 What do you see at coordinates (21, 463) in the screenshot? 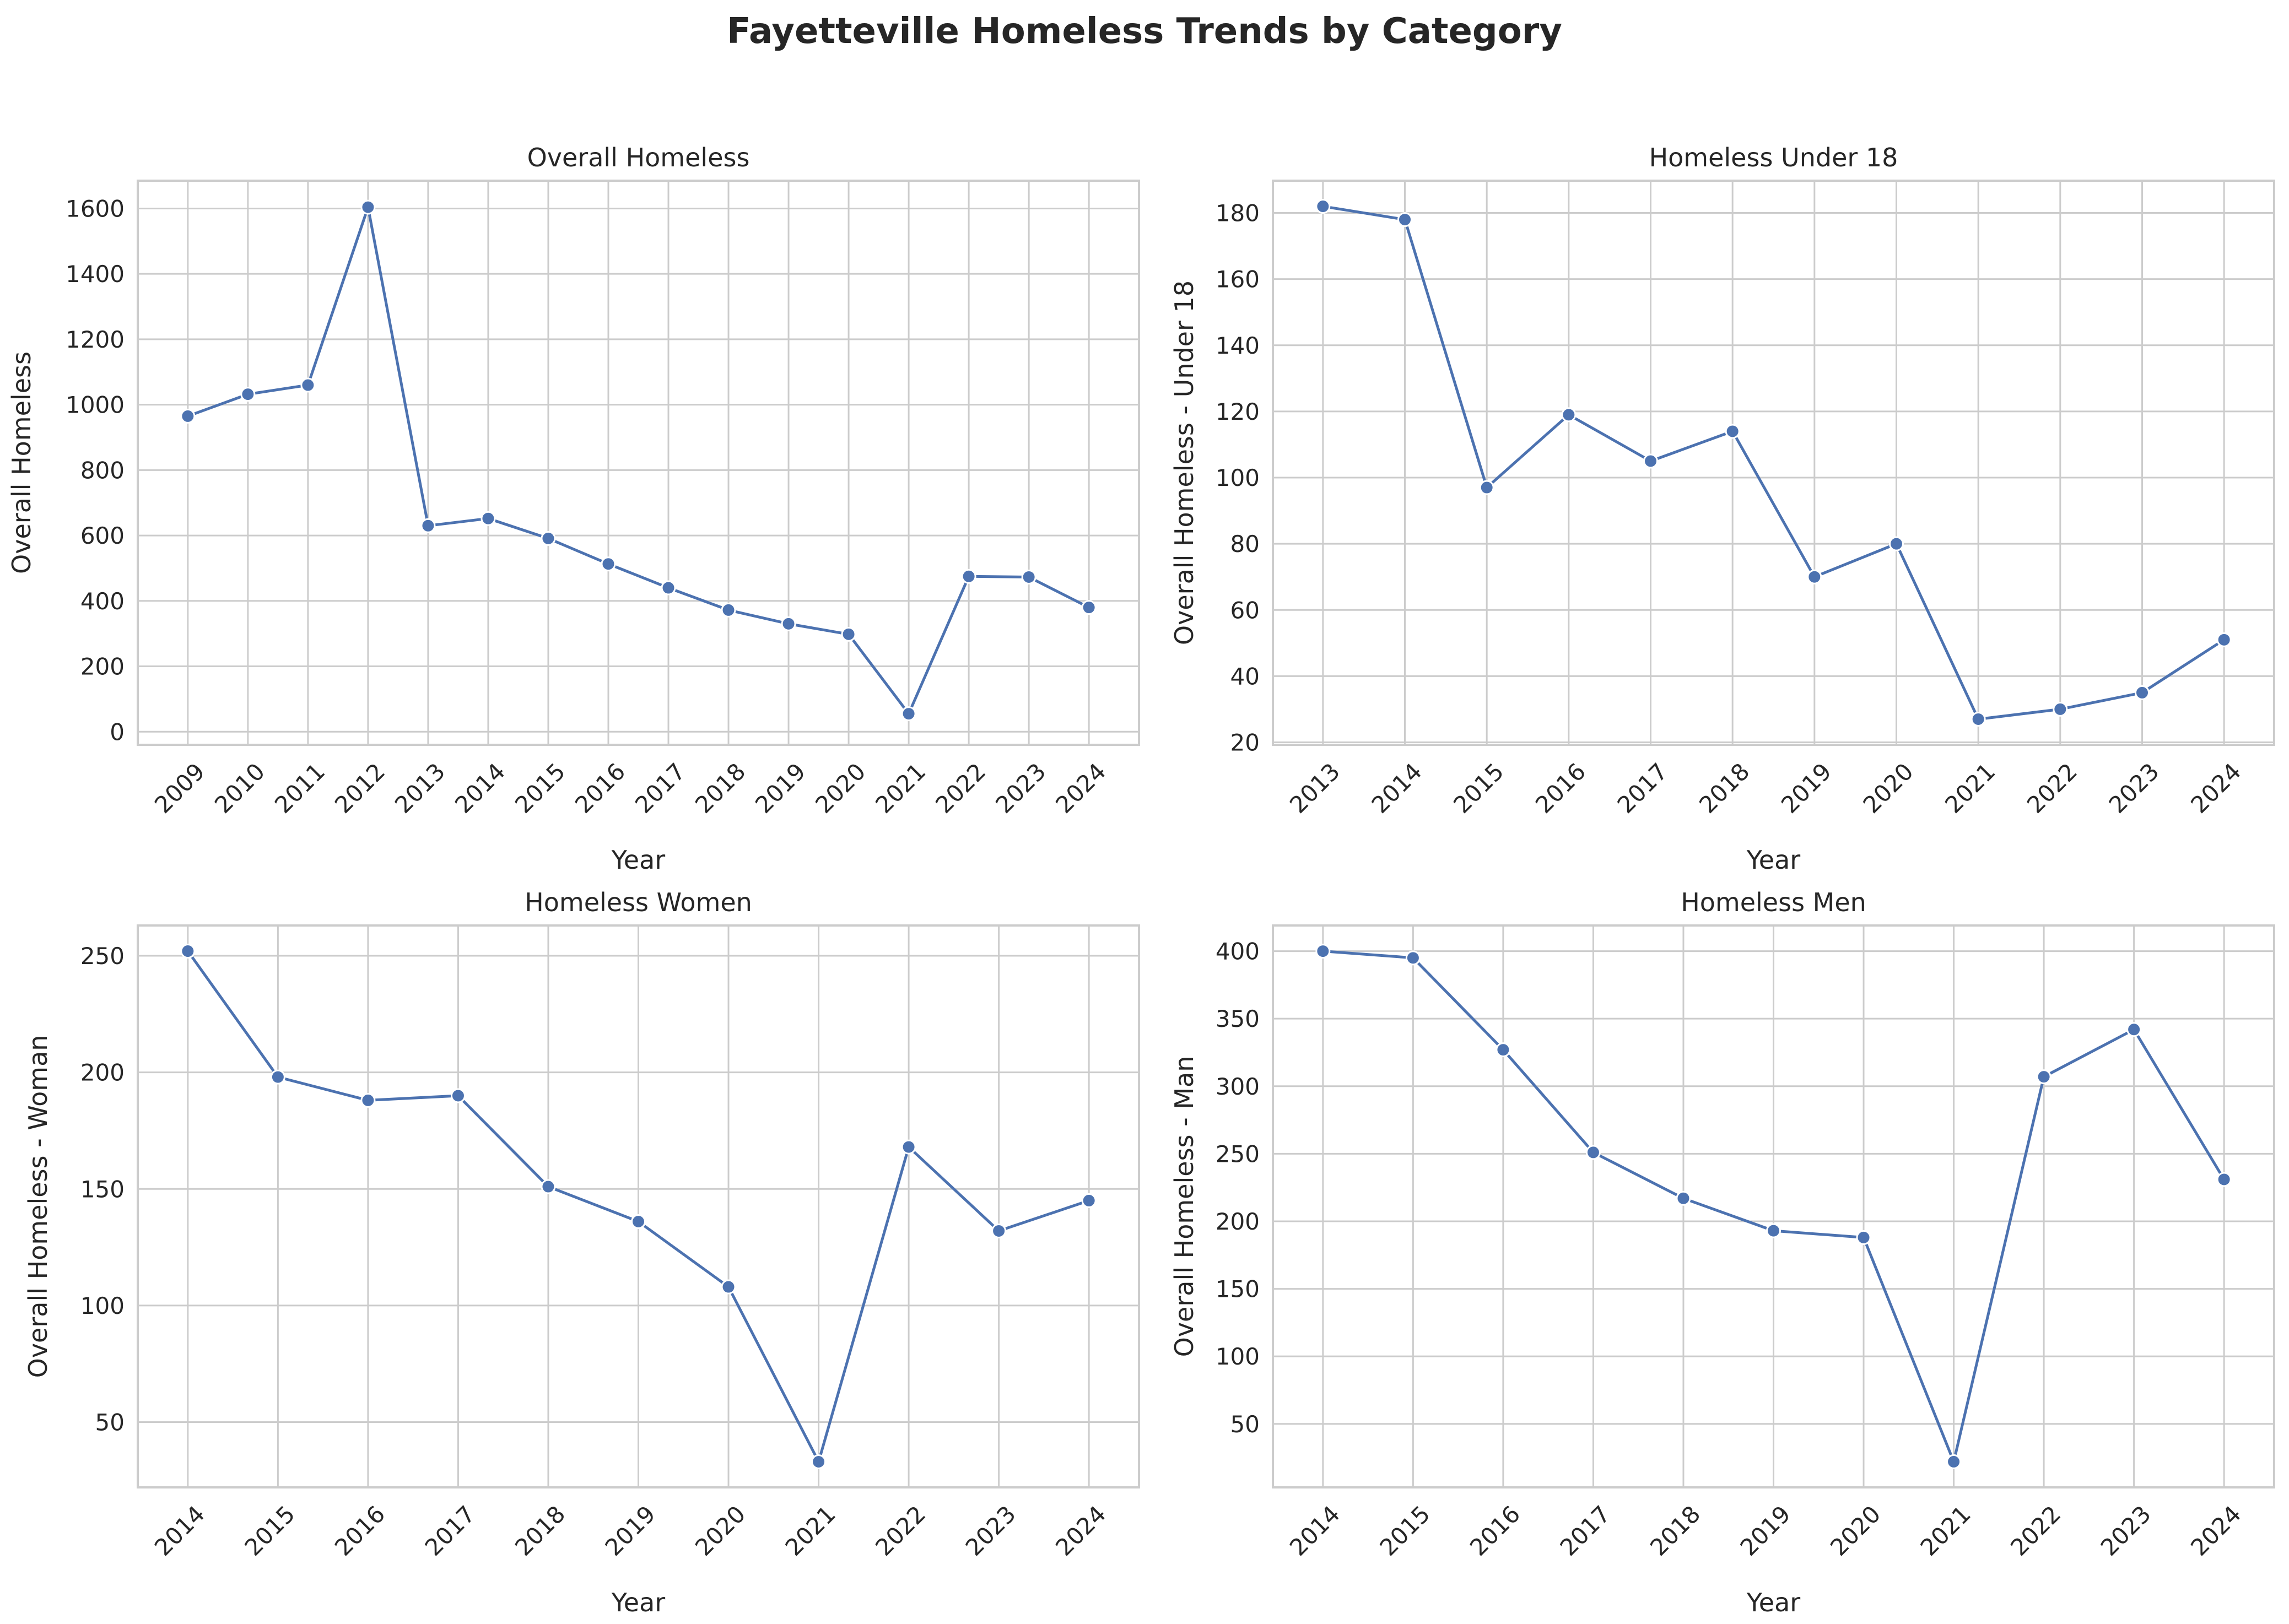
I see `y-axis-label: Overall Homeless` at bounding box center [21, 463].